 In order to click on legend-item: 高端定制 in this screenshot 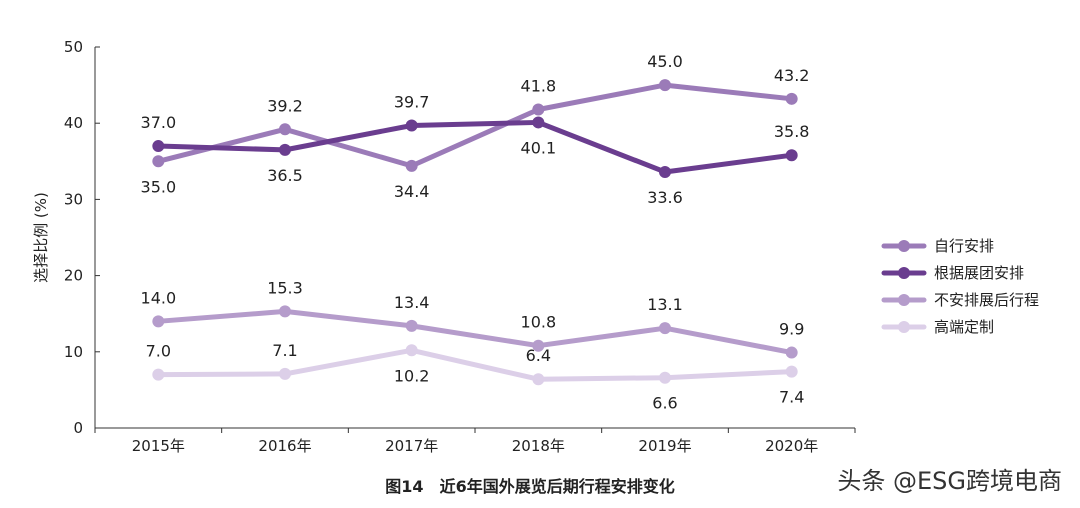, I will do `click(937, 327)`.